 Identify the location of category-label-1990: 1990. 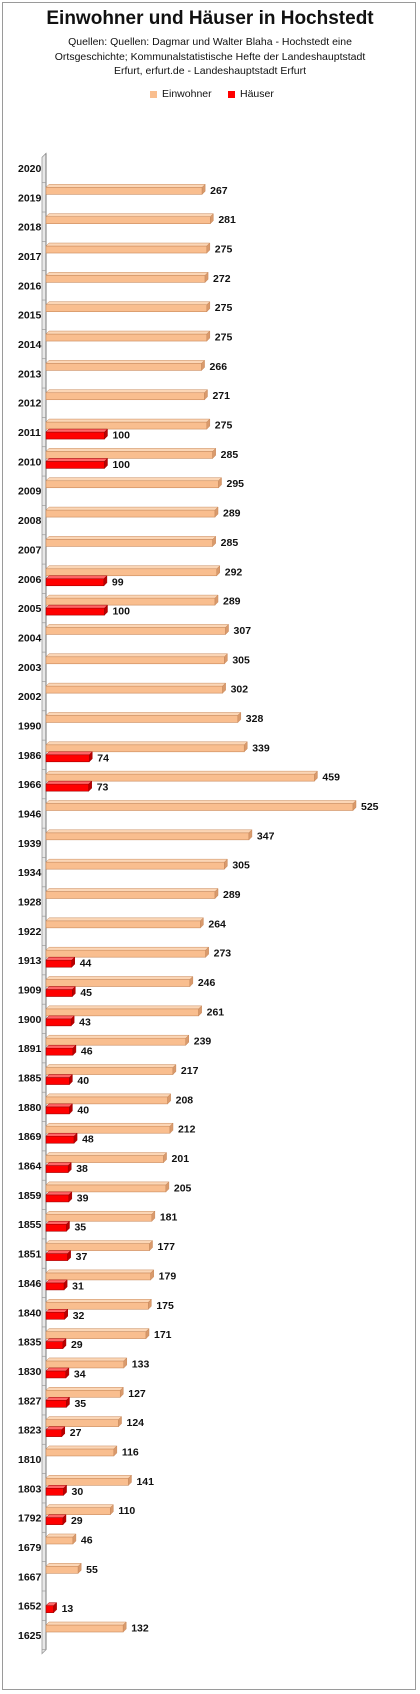
(30, 726).